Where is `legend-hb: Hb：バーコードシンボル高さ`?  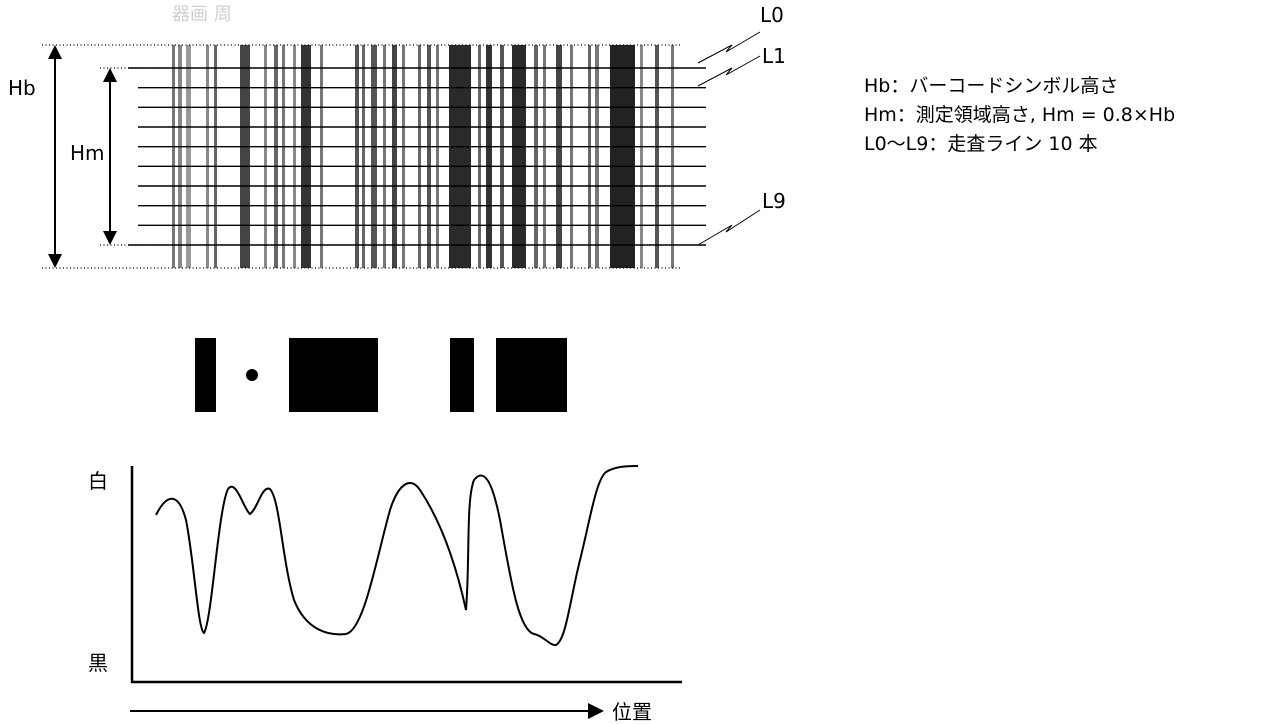
legend-hb: Hb：バーコードシンボル高さ is located at coordinates (991, 86).